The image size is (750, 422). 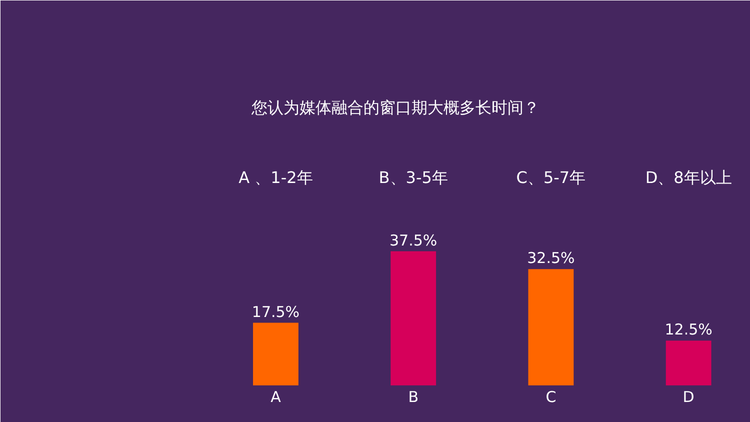 I want to click on data-label: 37.5%, so click(x=414, y=240).